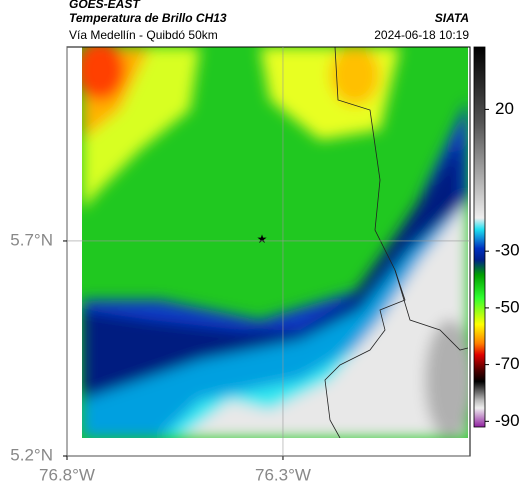 The width and height of the screenshot is (526, 491). Describe the element at coordinates (507, 306) in the screenshot. I see `colorbar-tick-label: -50` at that location.